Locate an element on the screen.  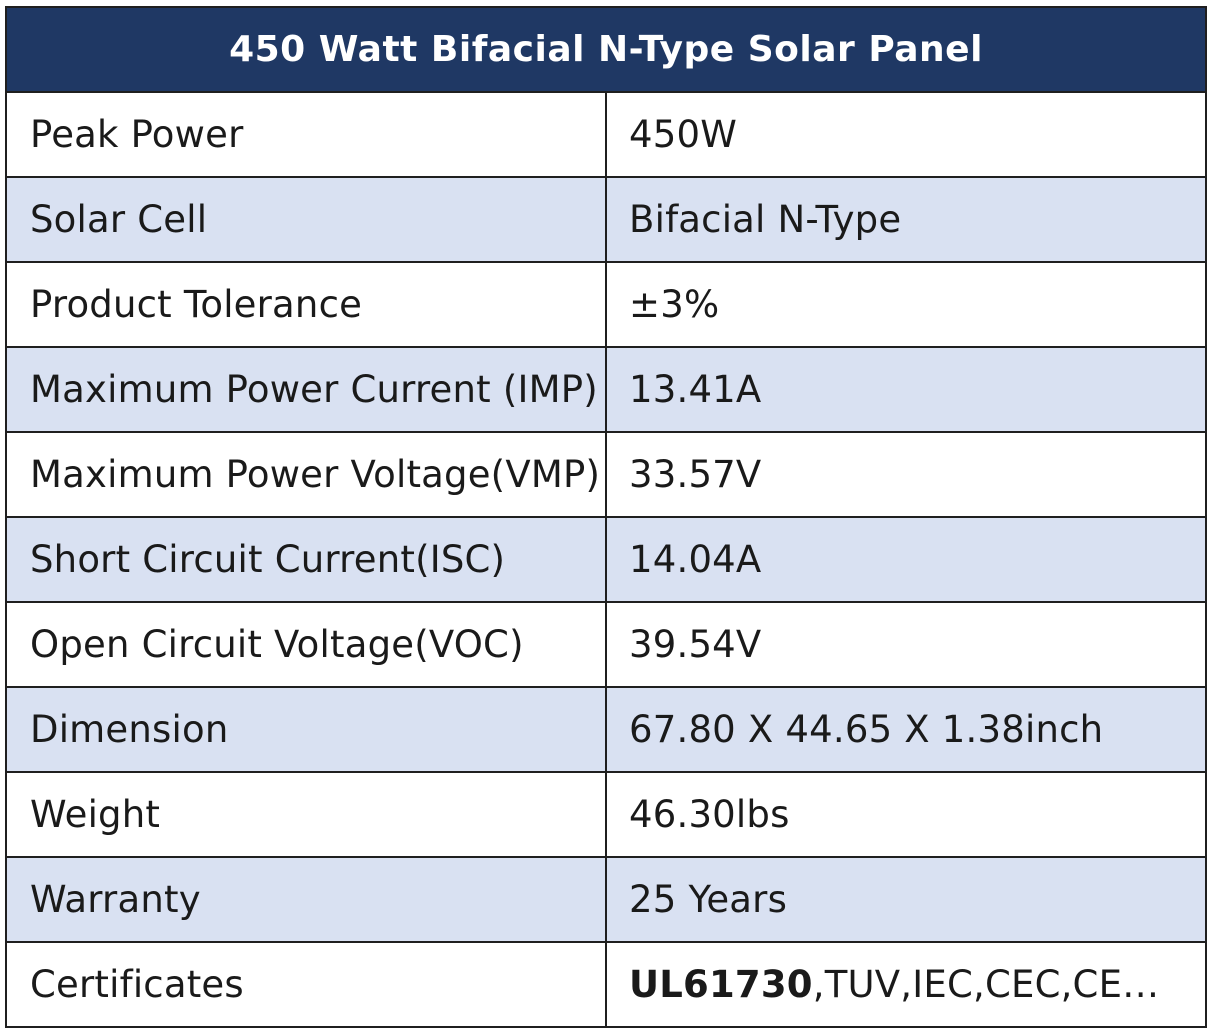
certificate-primary: UL61730 is located at coordinates (721, 984).